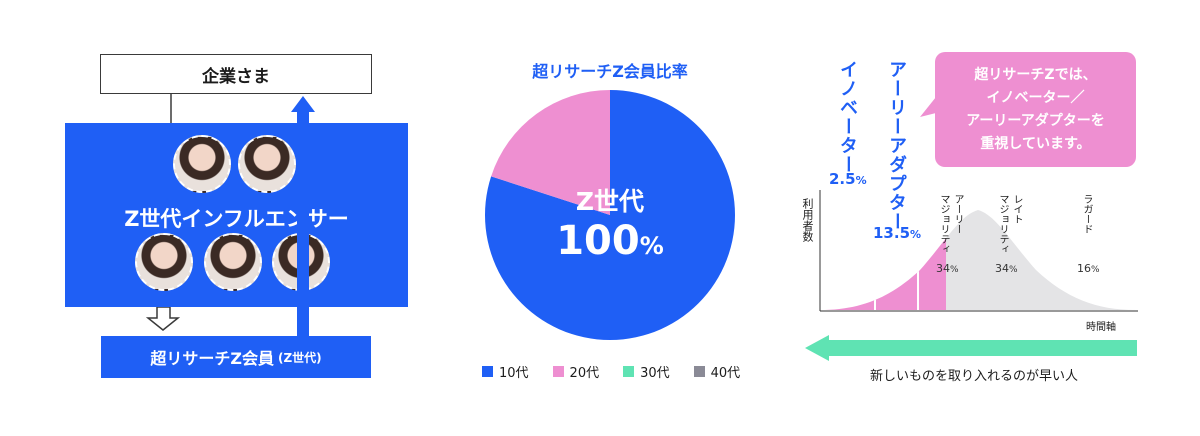  What do you see at coordinates (883, 260) in the screenshot?
I see `adopter-area-pink` at bounding box center [883, 260].